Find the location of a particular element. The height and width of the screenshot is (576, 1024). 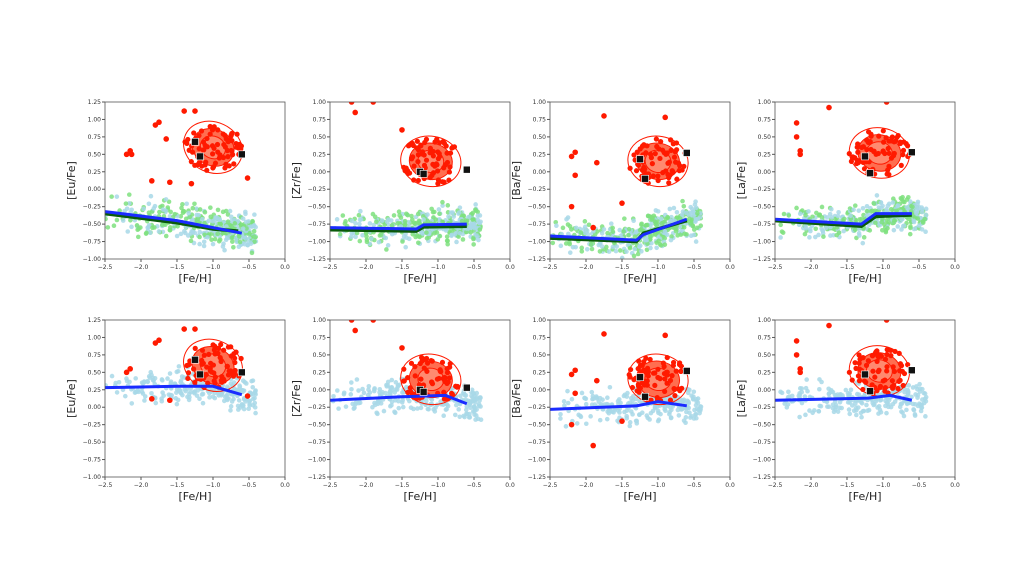

y-tick-label: 0.75 is located at coordinates (540, 119).